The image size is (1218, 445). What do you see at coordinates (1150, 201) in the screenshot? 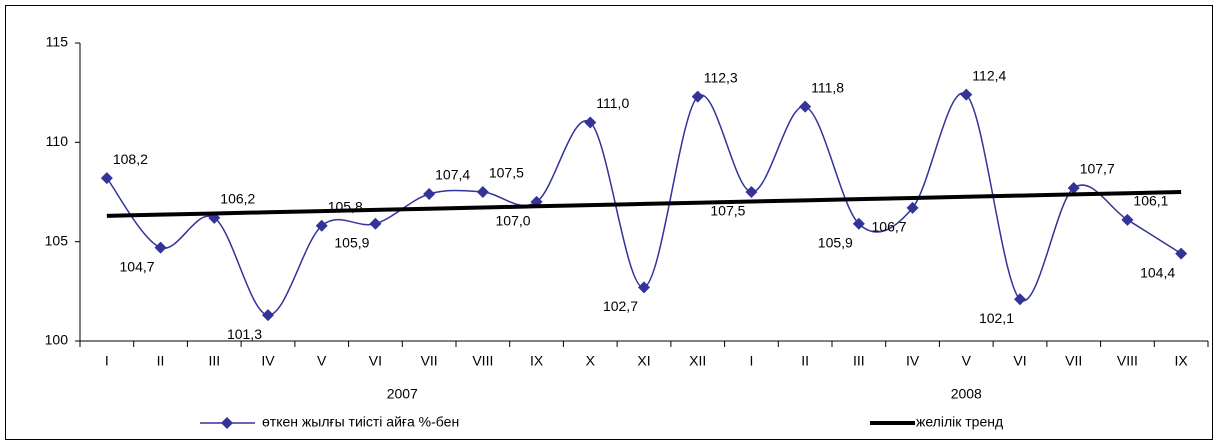
I see `data-label: 106,1` at bounding box center [1150, 201].